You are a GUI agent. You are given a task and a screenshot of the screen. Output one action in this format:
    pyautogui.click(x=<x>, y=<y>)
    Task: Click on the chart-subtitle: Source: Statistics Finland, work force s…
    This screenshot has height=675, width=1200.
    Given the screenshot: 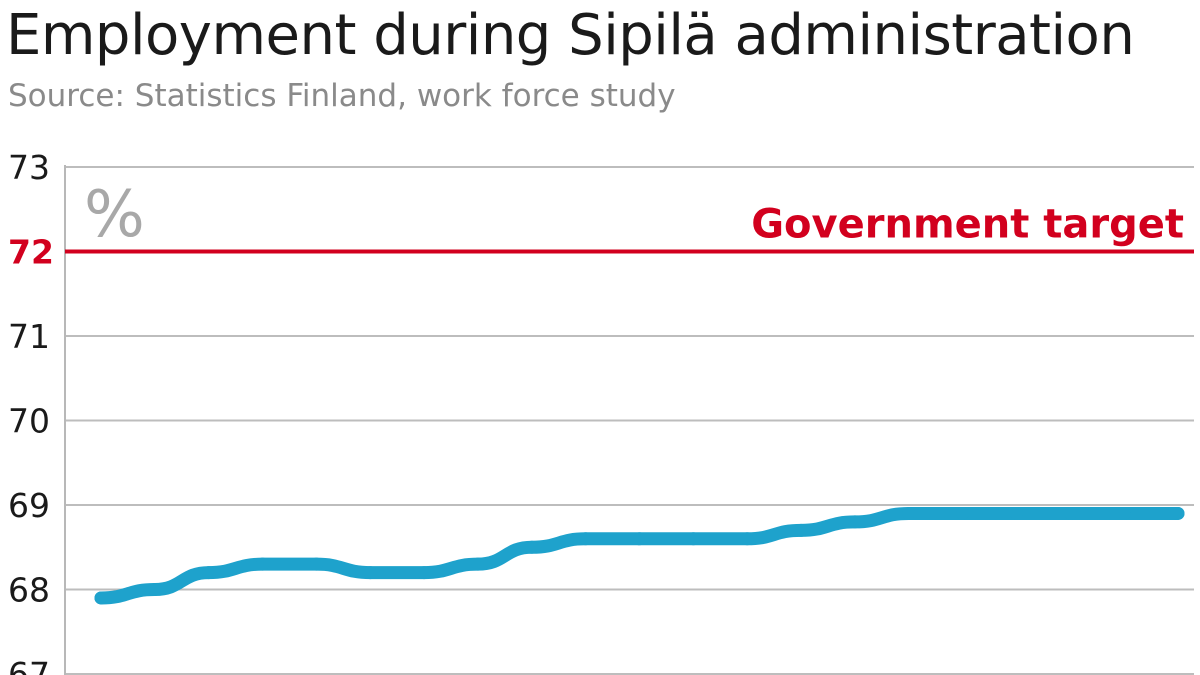 What is the action you would take?
    pyautogui.click(x=342, y=96)
    